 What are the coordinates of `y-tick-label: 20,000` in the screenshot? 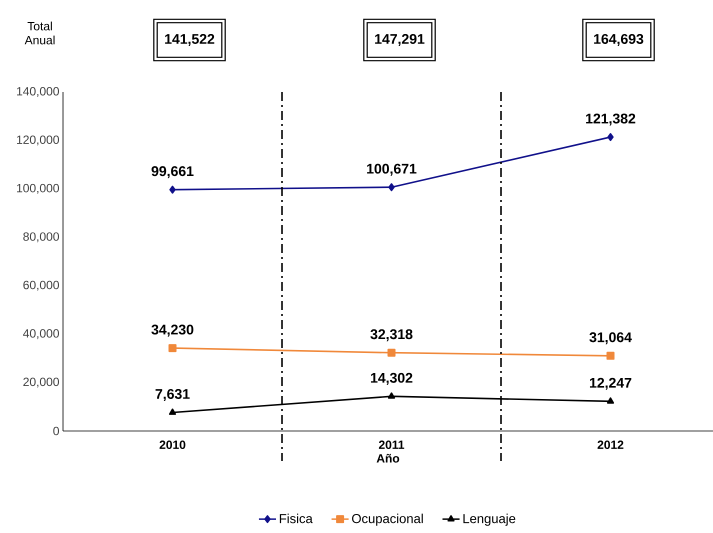 It's located at (41, 383).